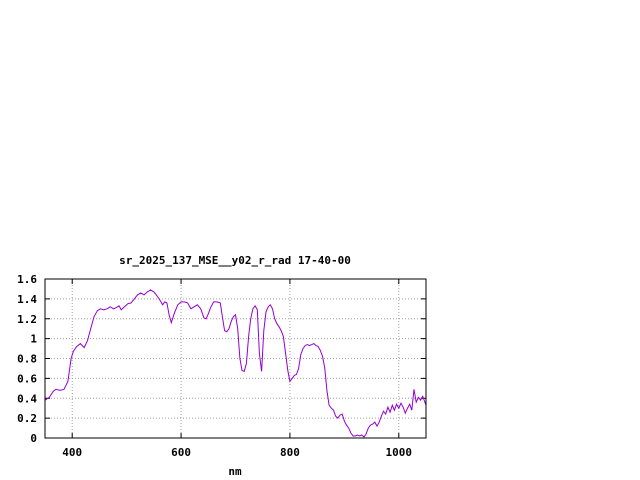 Image resolution: width=640 pixels, height=480 pixels. What do you see at coordinates (290, 452) in the screenshot?
I see `x-tick-label: 800` at bounding box center [290, 452].